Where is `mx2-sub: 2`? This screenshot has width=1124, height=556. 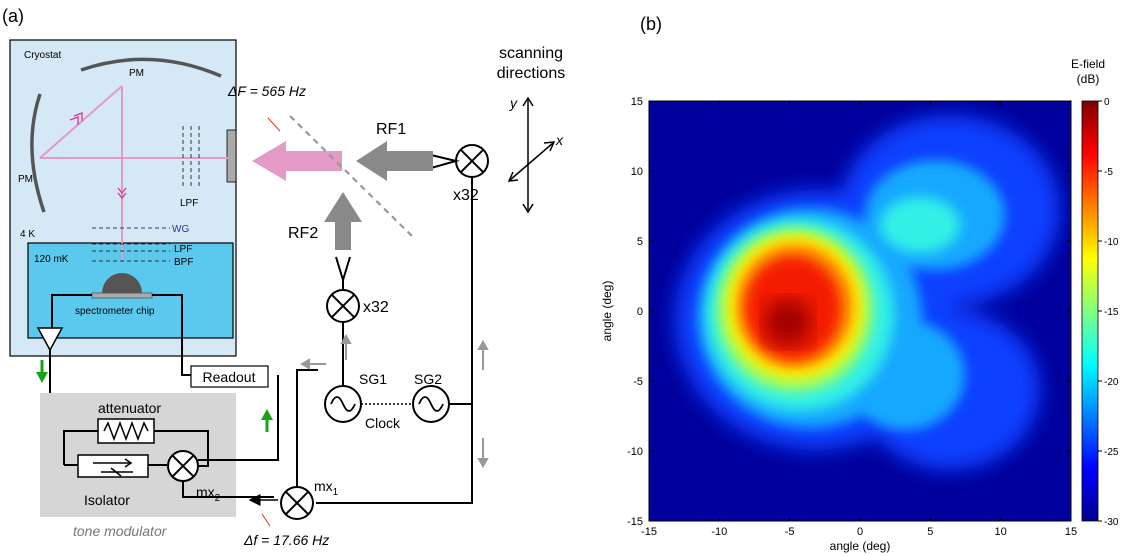
mx2-sub: 2 is located at coordinates (218, 498).